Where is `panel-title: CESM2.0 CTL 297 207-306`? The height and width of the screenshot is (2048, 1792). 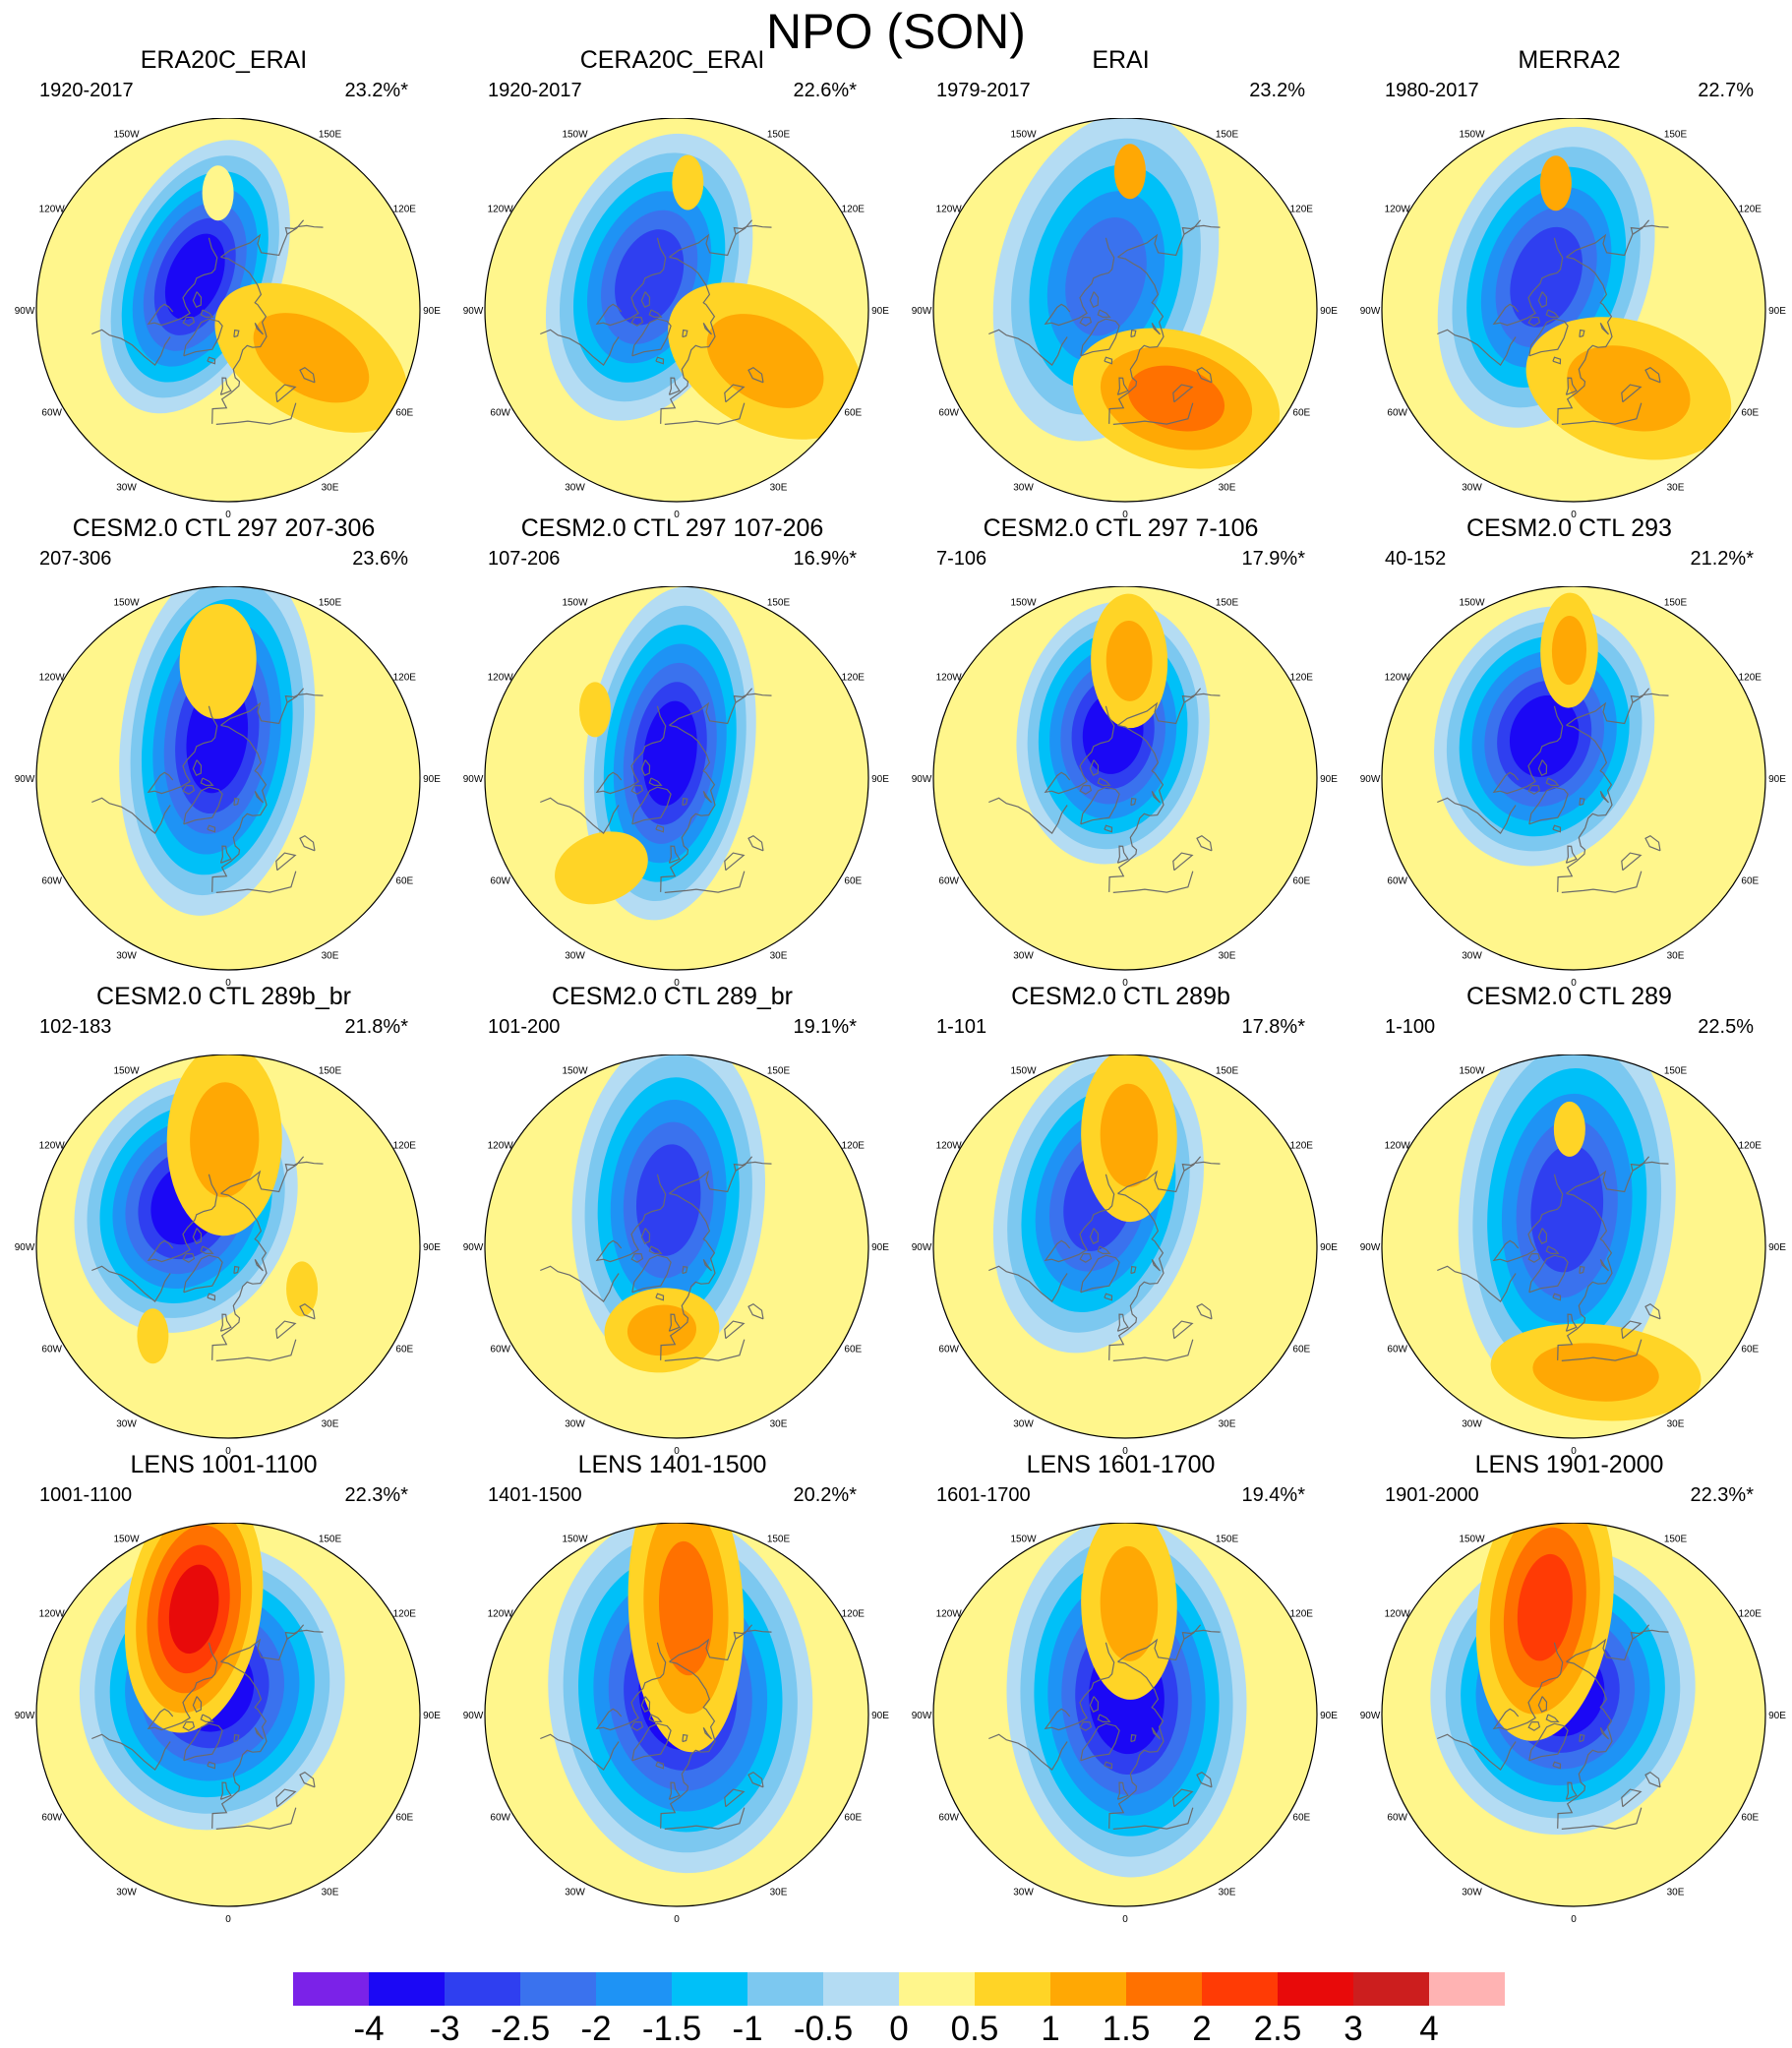
panel-title: CESM2.0 CTL 297 207-306 is located at coordinates (224, 528).